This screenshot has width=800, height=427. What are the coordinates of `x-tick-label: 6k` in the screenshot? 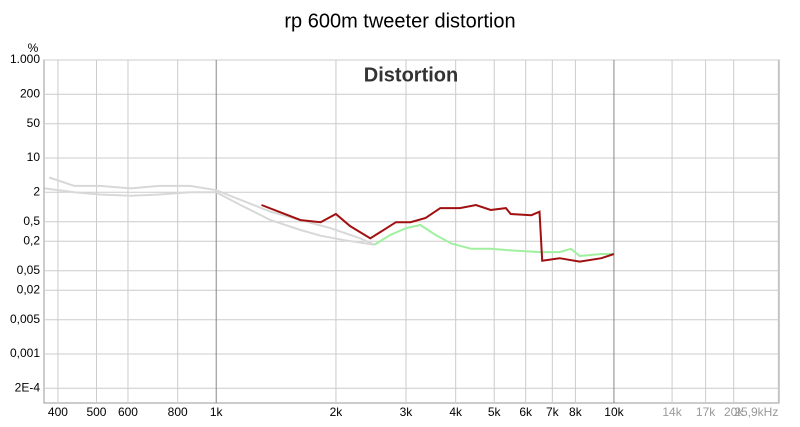 It's located at (526, 412).